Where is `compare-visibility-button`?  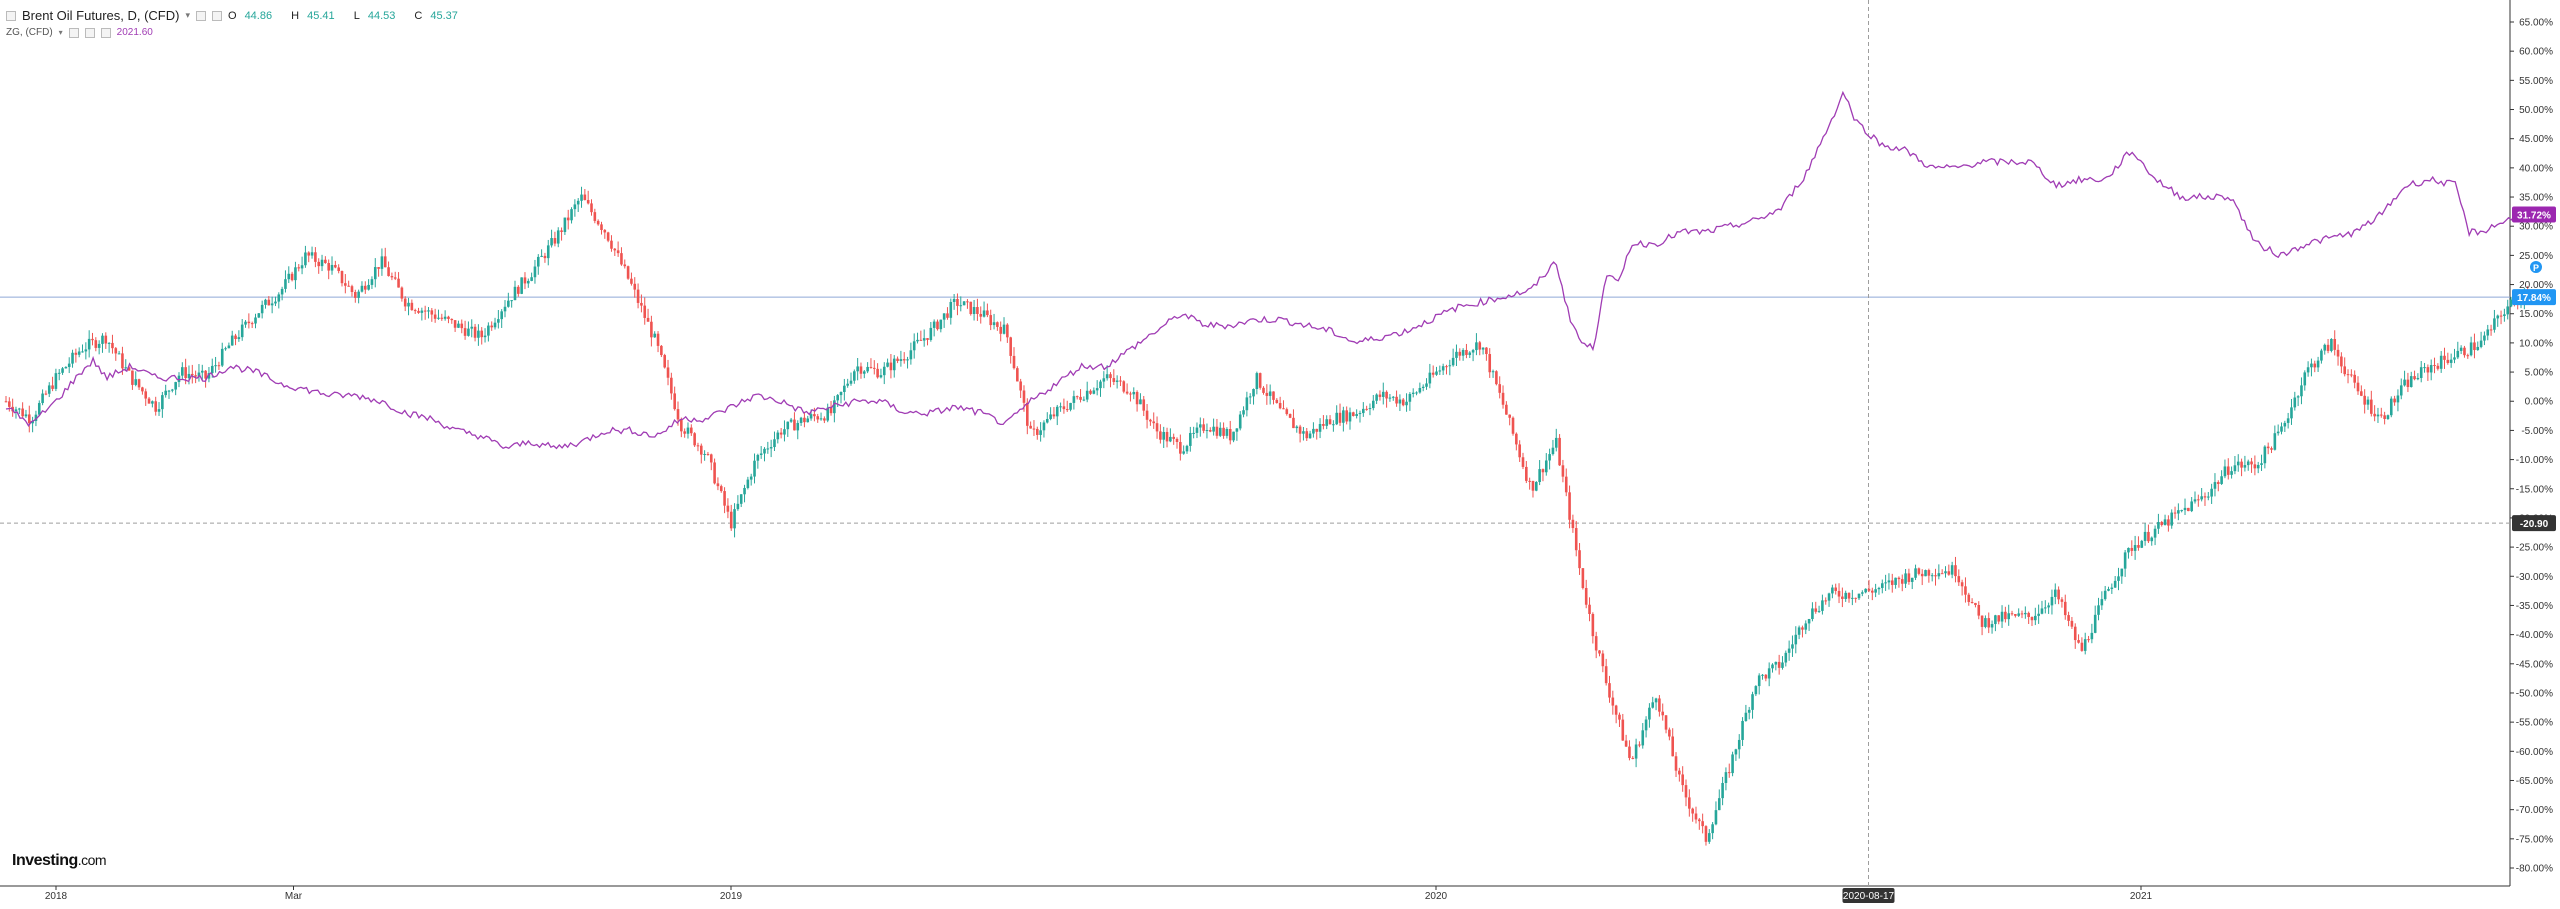 compare-visibility-button is located at coordinates (73, 32).